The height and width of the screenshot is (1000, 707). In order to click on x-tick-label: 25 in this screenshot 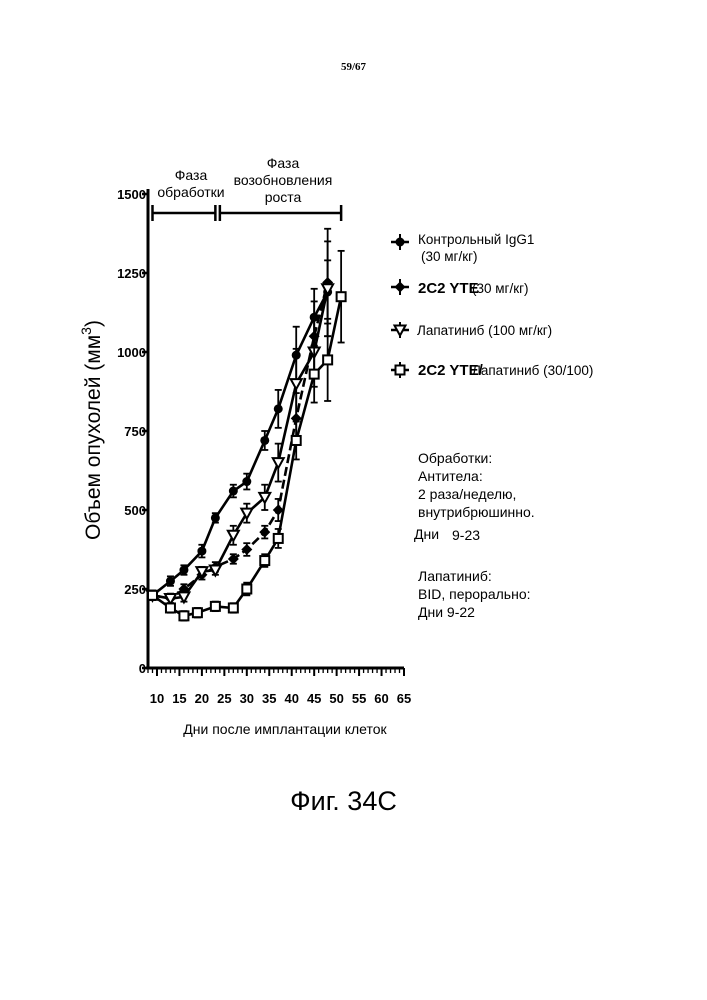, I will do `click(224, 698)`.